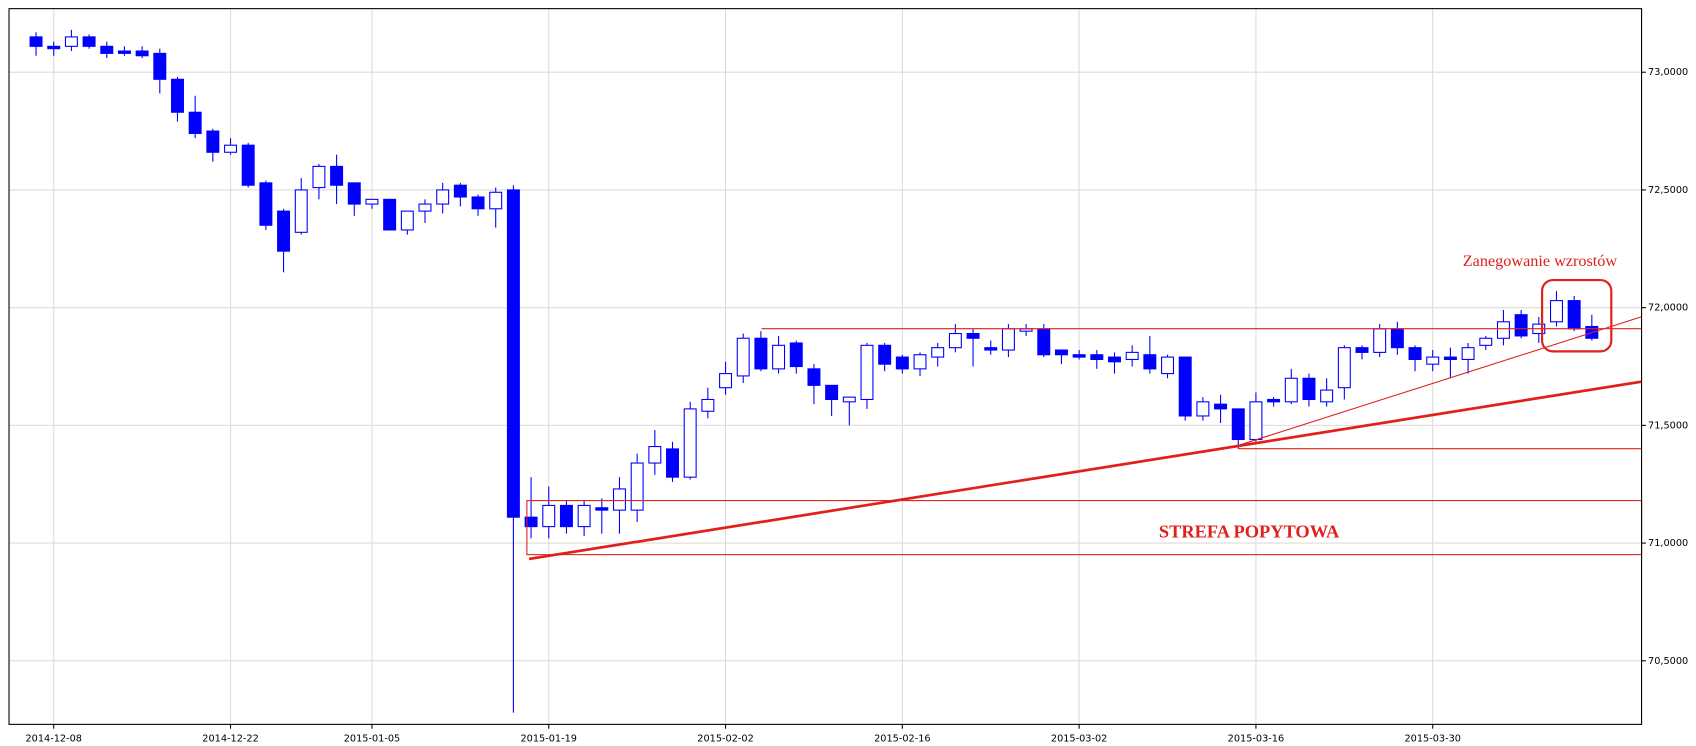 The height and width of the screenshot is (746, 1696). Describe the element at coordinates (1577, 315) in the screenshot. I see `highlight-box` at that location.